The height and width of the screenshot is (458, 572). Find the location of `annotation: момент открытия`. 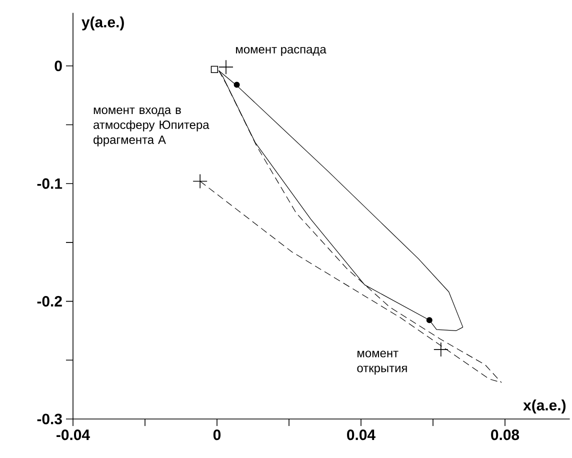

annotation: момент открытия is located at coordinates (382, 362).